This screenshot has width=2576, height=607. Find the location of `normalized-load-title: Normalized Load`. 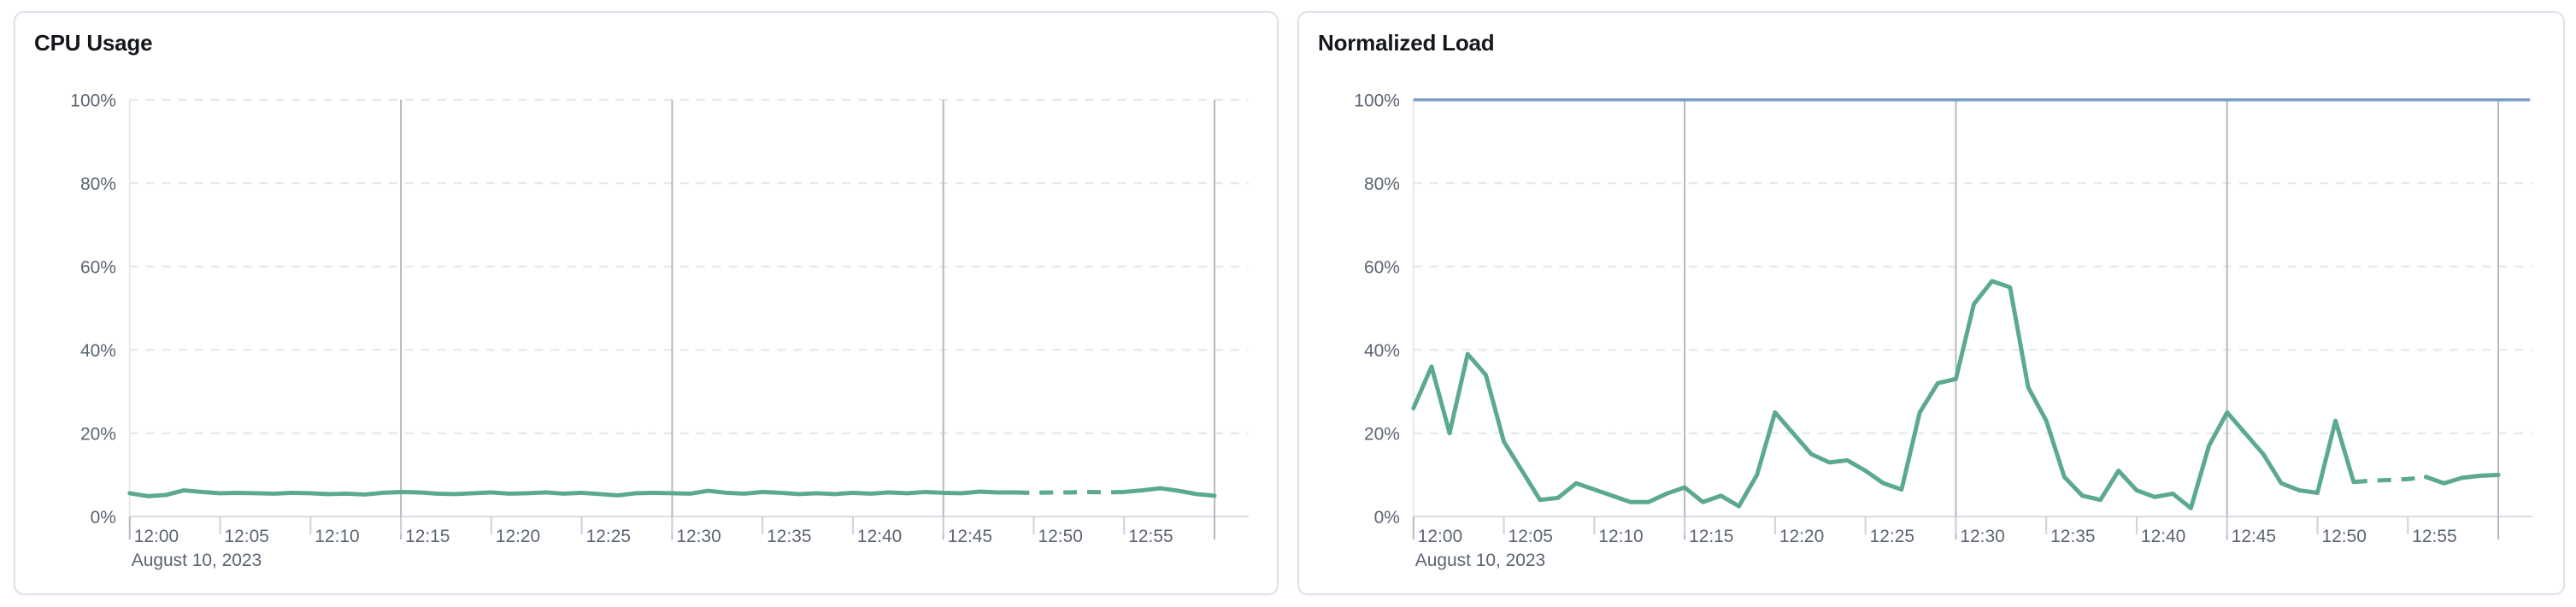

normalized-load-title: Normalized Load is located at coordinates (1406, 43).